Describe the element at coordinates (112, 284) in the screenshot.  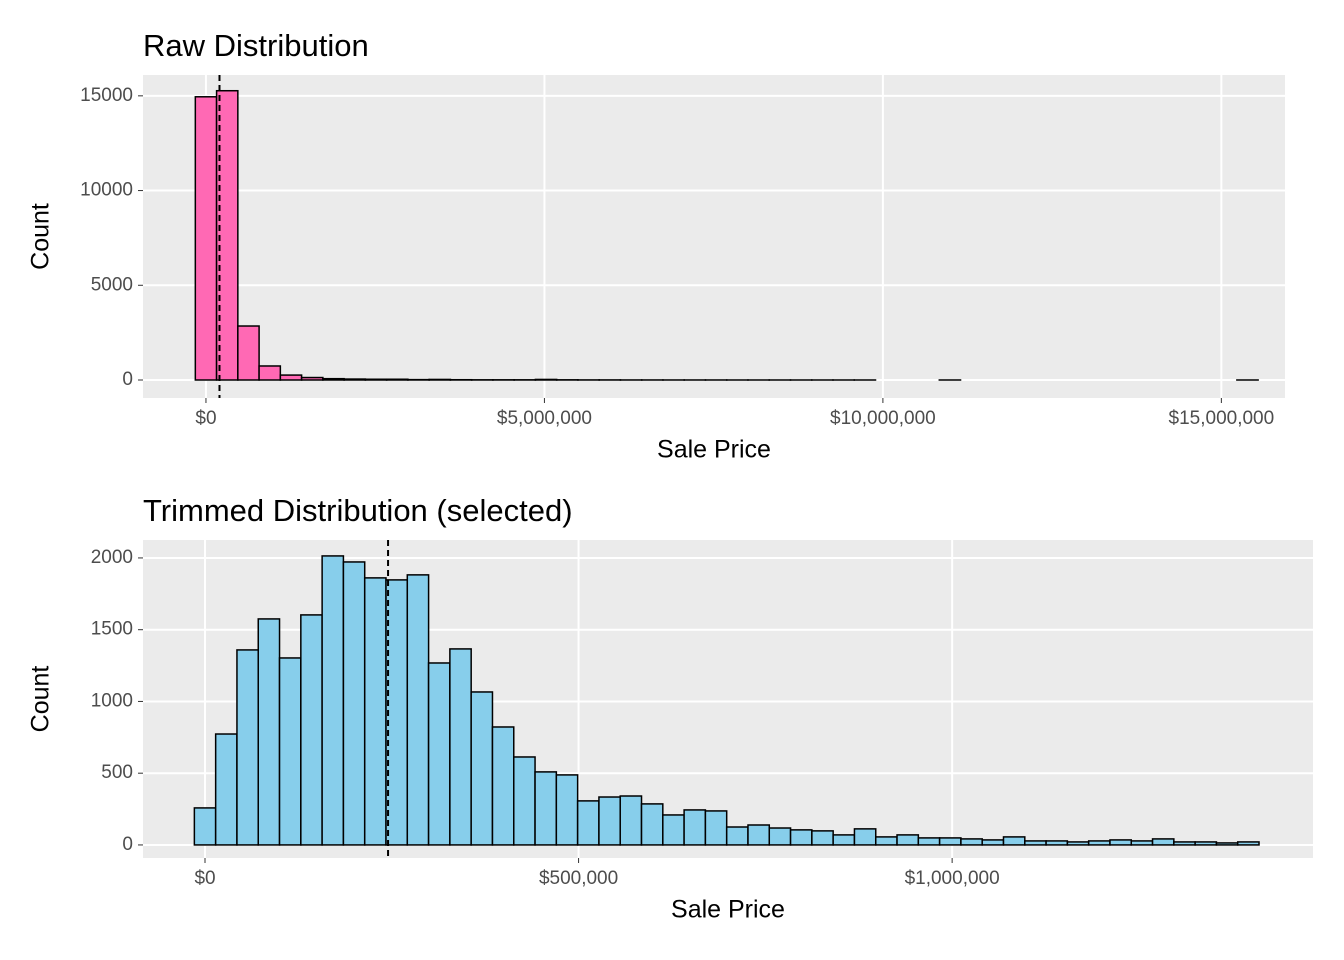
I see `y-tick-label: 5000` at that location.